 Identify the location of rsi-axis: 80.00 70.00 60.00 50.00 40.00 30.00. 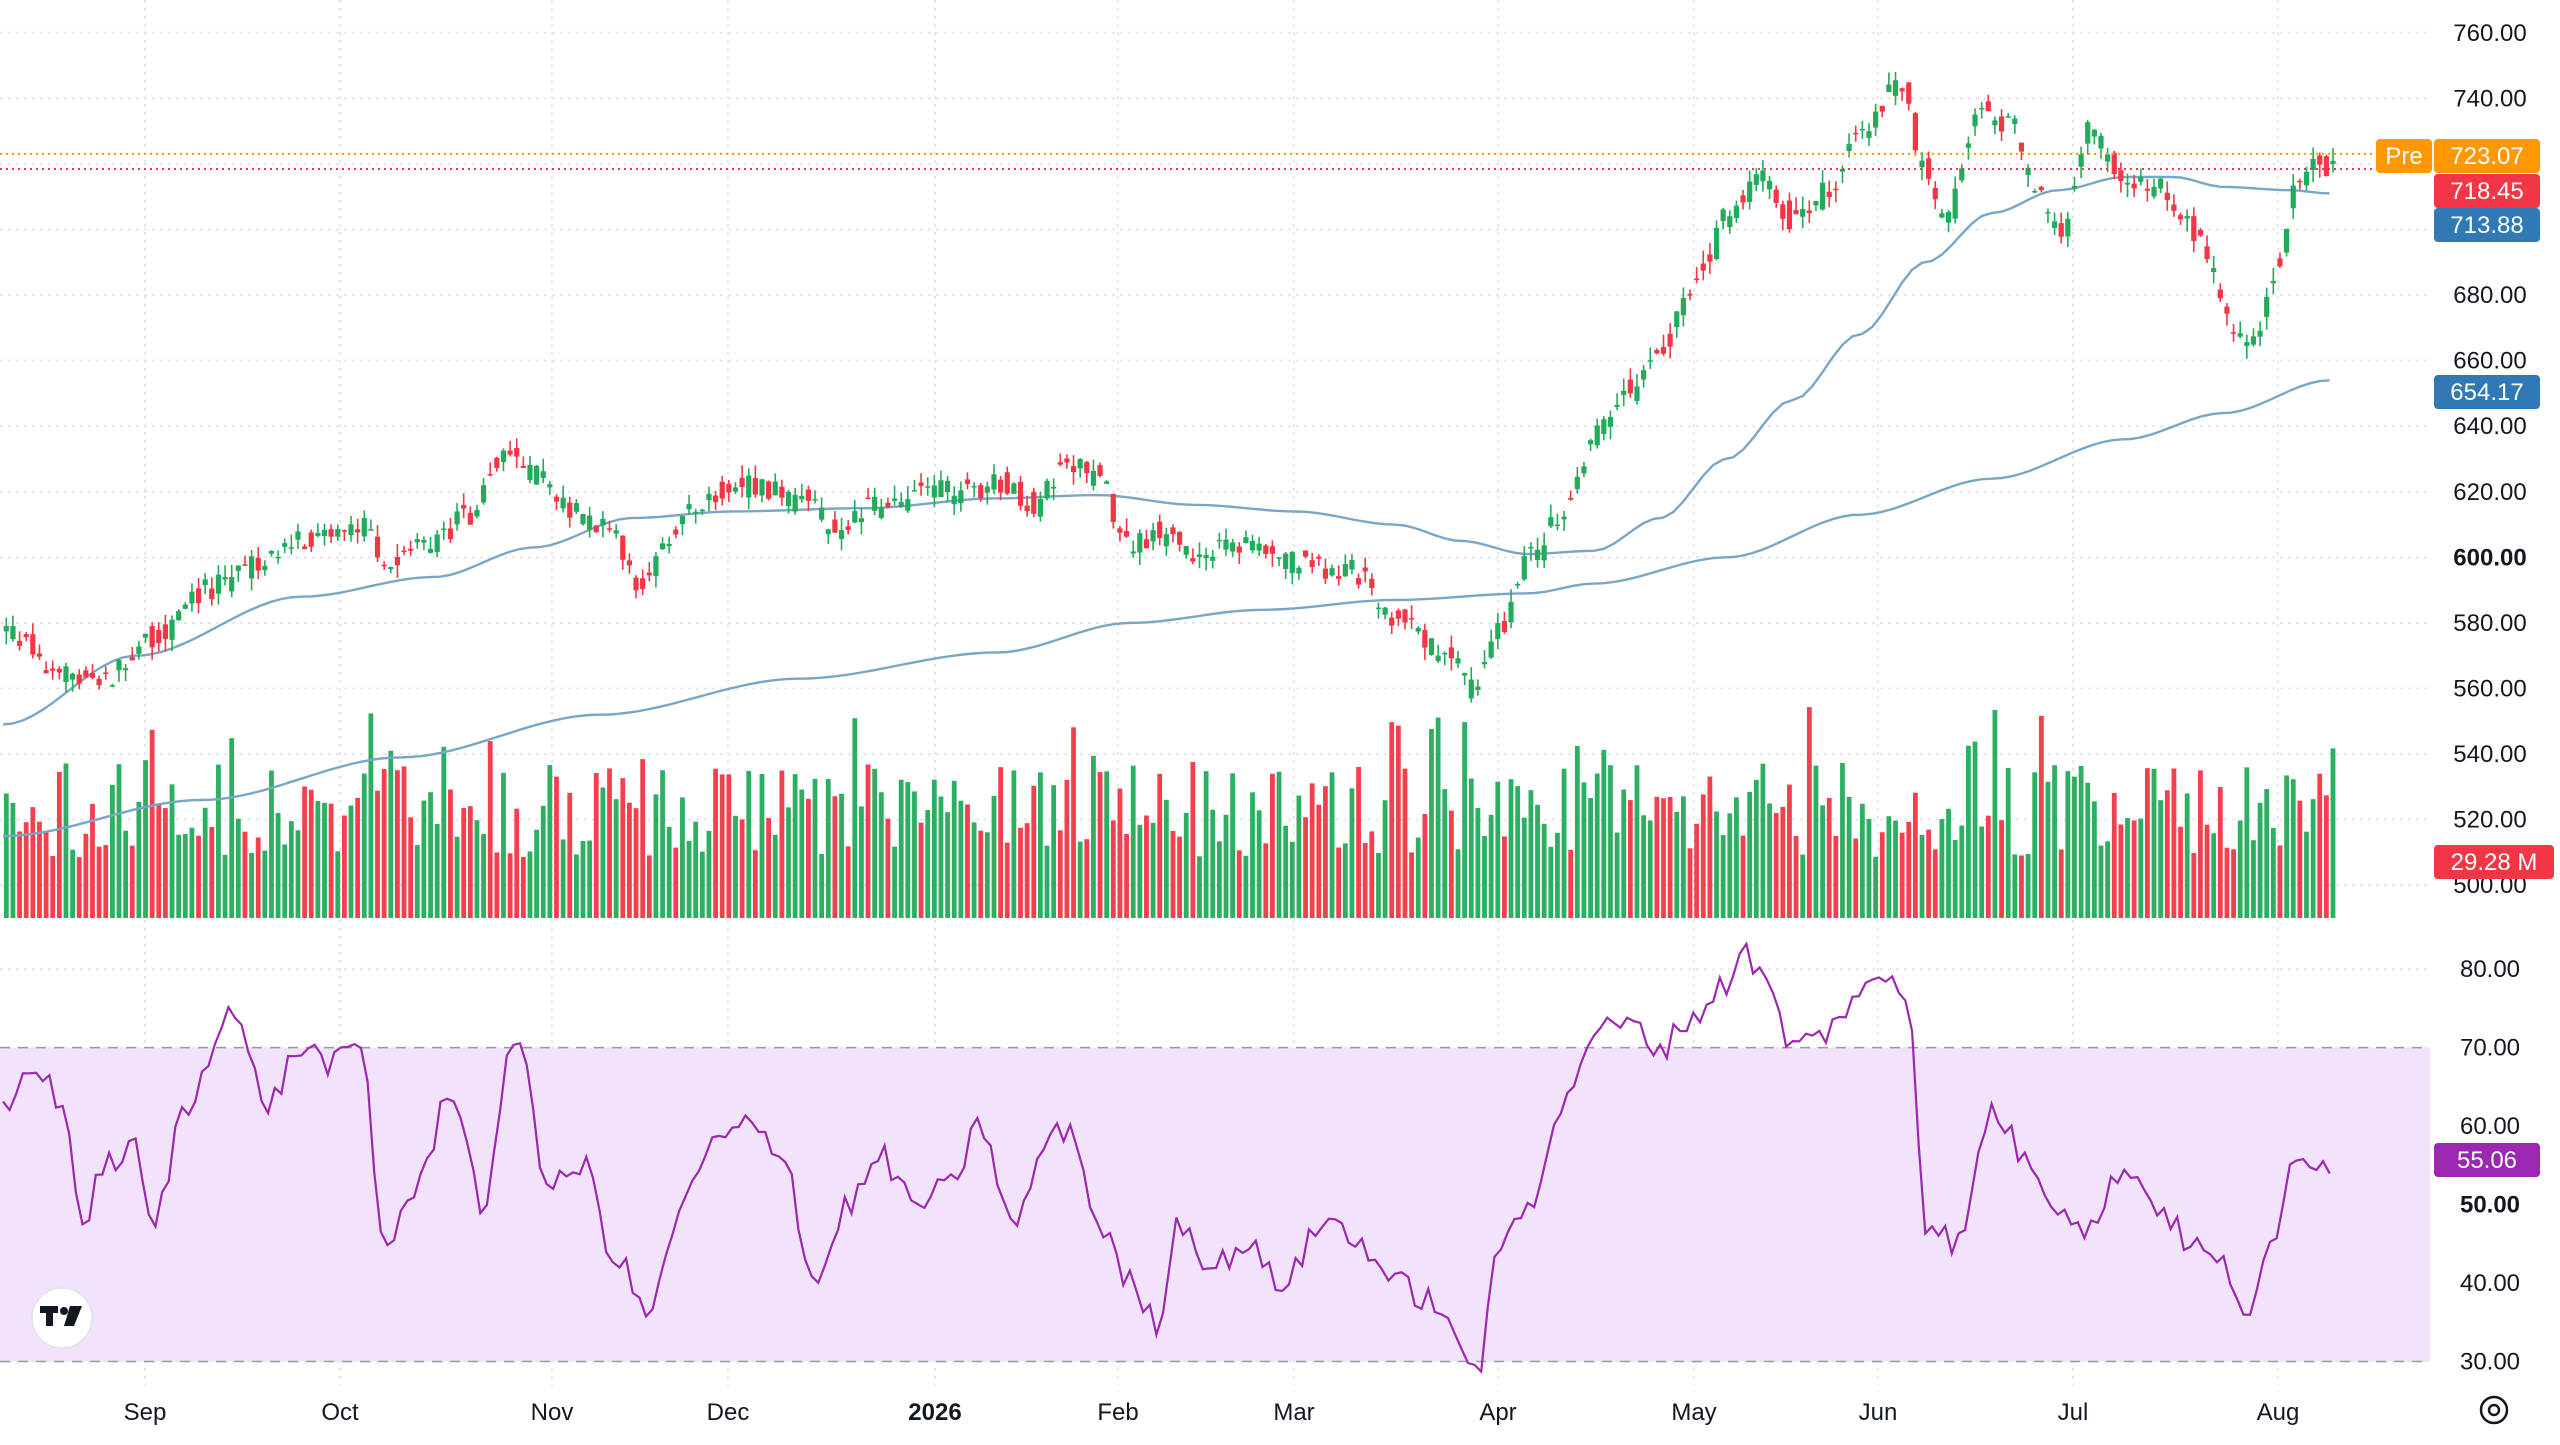
(2490, 1165).